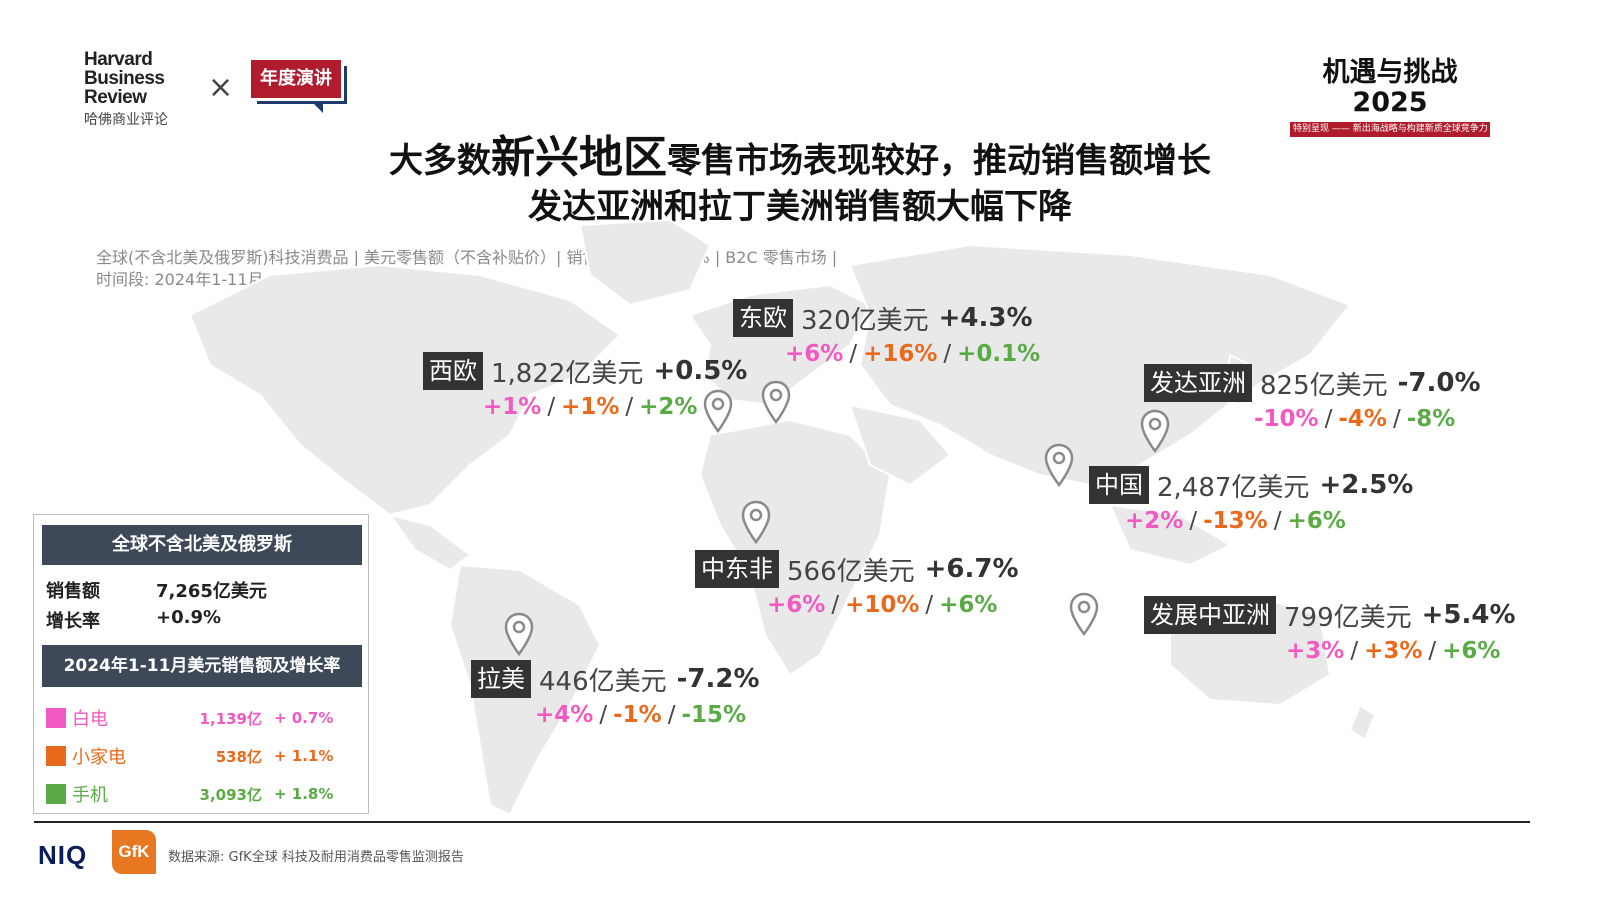 The width and height of the screenshot is (1600, 900). What do you see at coordinates (1119, 485) in the screenshot?
I see `region-name: 中国` at bounding box center [1119, 485].